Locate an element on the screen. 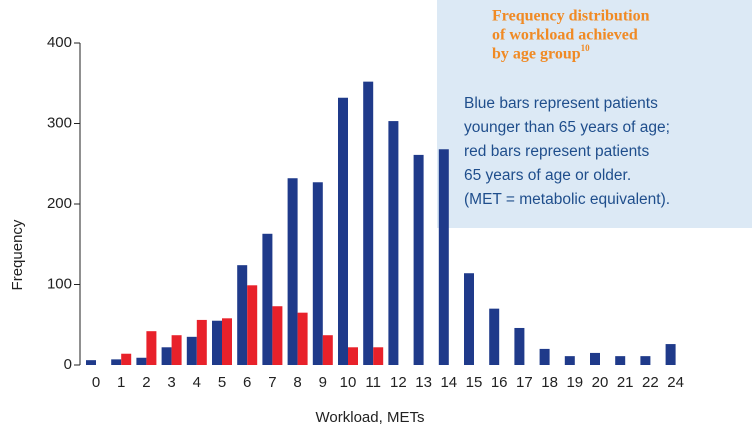 Image resolution: width=752 pixels, height=430 pixels. x-tick-label: 12 is located at coordinates (398, 382).